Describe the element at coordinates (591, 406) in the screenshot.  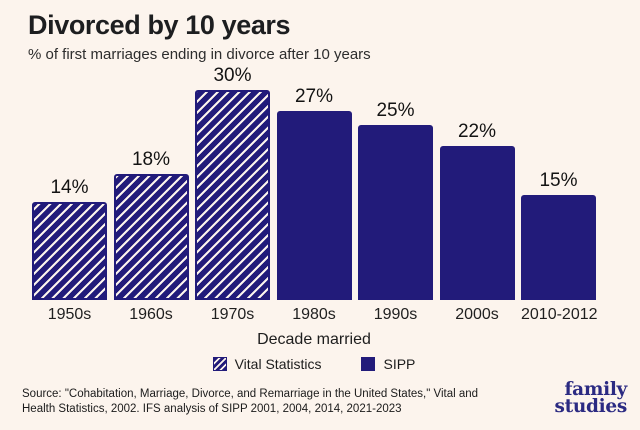
I see `logo-line: studies` at that location.